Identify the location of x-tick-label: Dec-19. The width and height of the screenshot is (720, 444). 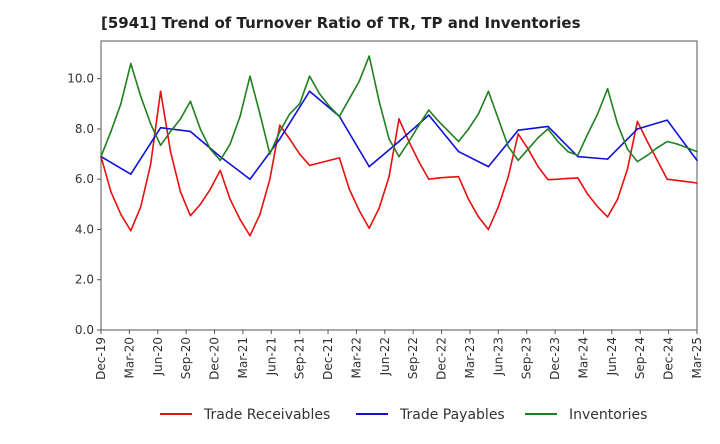
(101, 358).